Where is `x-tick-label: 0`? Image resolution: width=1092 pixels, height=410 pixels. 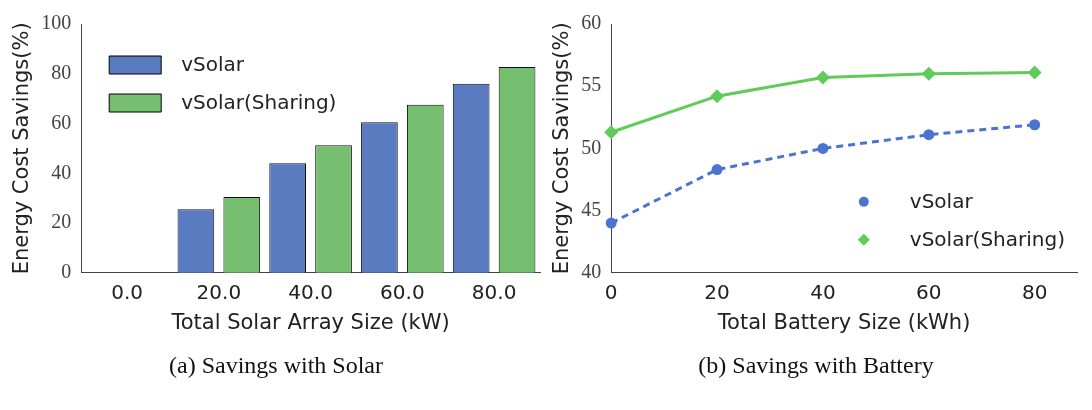
x-tick-label: 0 is located at coordinates (611, 292).